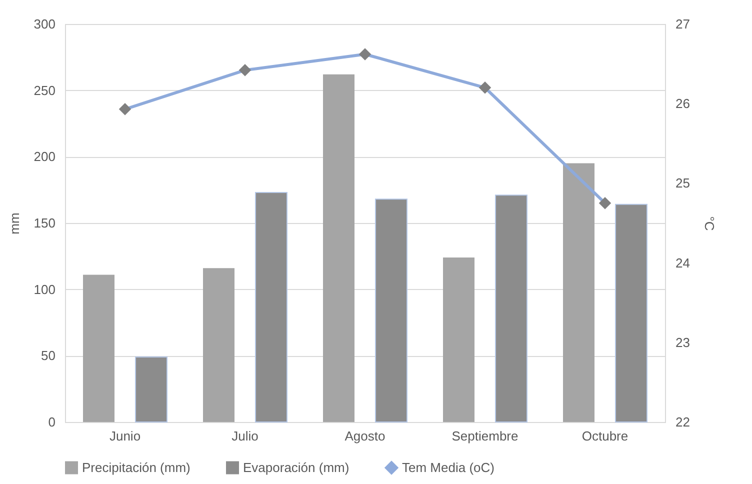 Image resolution: width=752 pixels, height=484 pixels. I want to click on y-tick-label: 150, so click(45, 223).